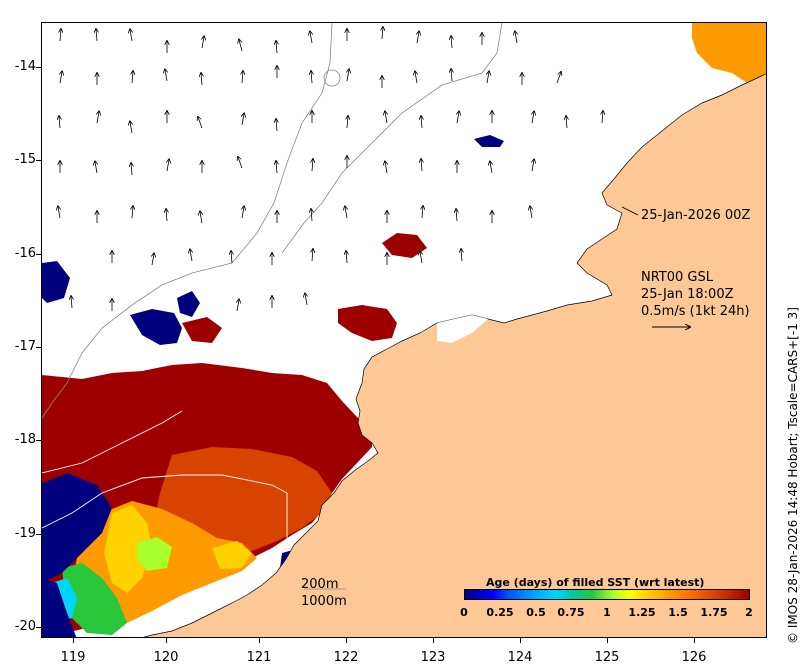 The height and width of the screenshot is (672, 810). I want to click on isobath-200m-inner, so click(112, 442).